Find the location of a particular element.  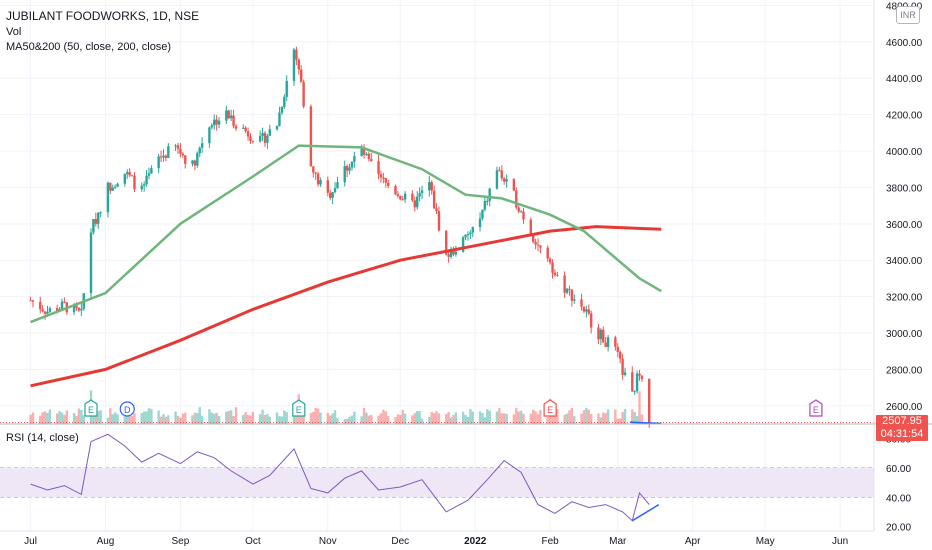

currency-button: INR is located at coordinates (908, 15).